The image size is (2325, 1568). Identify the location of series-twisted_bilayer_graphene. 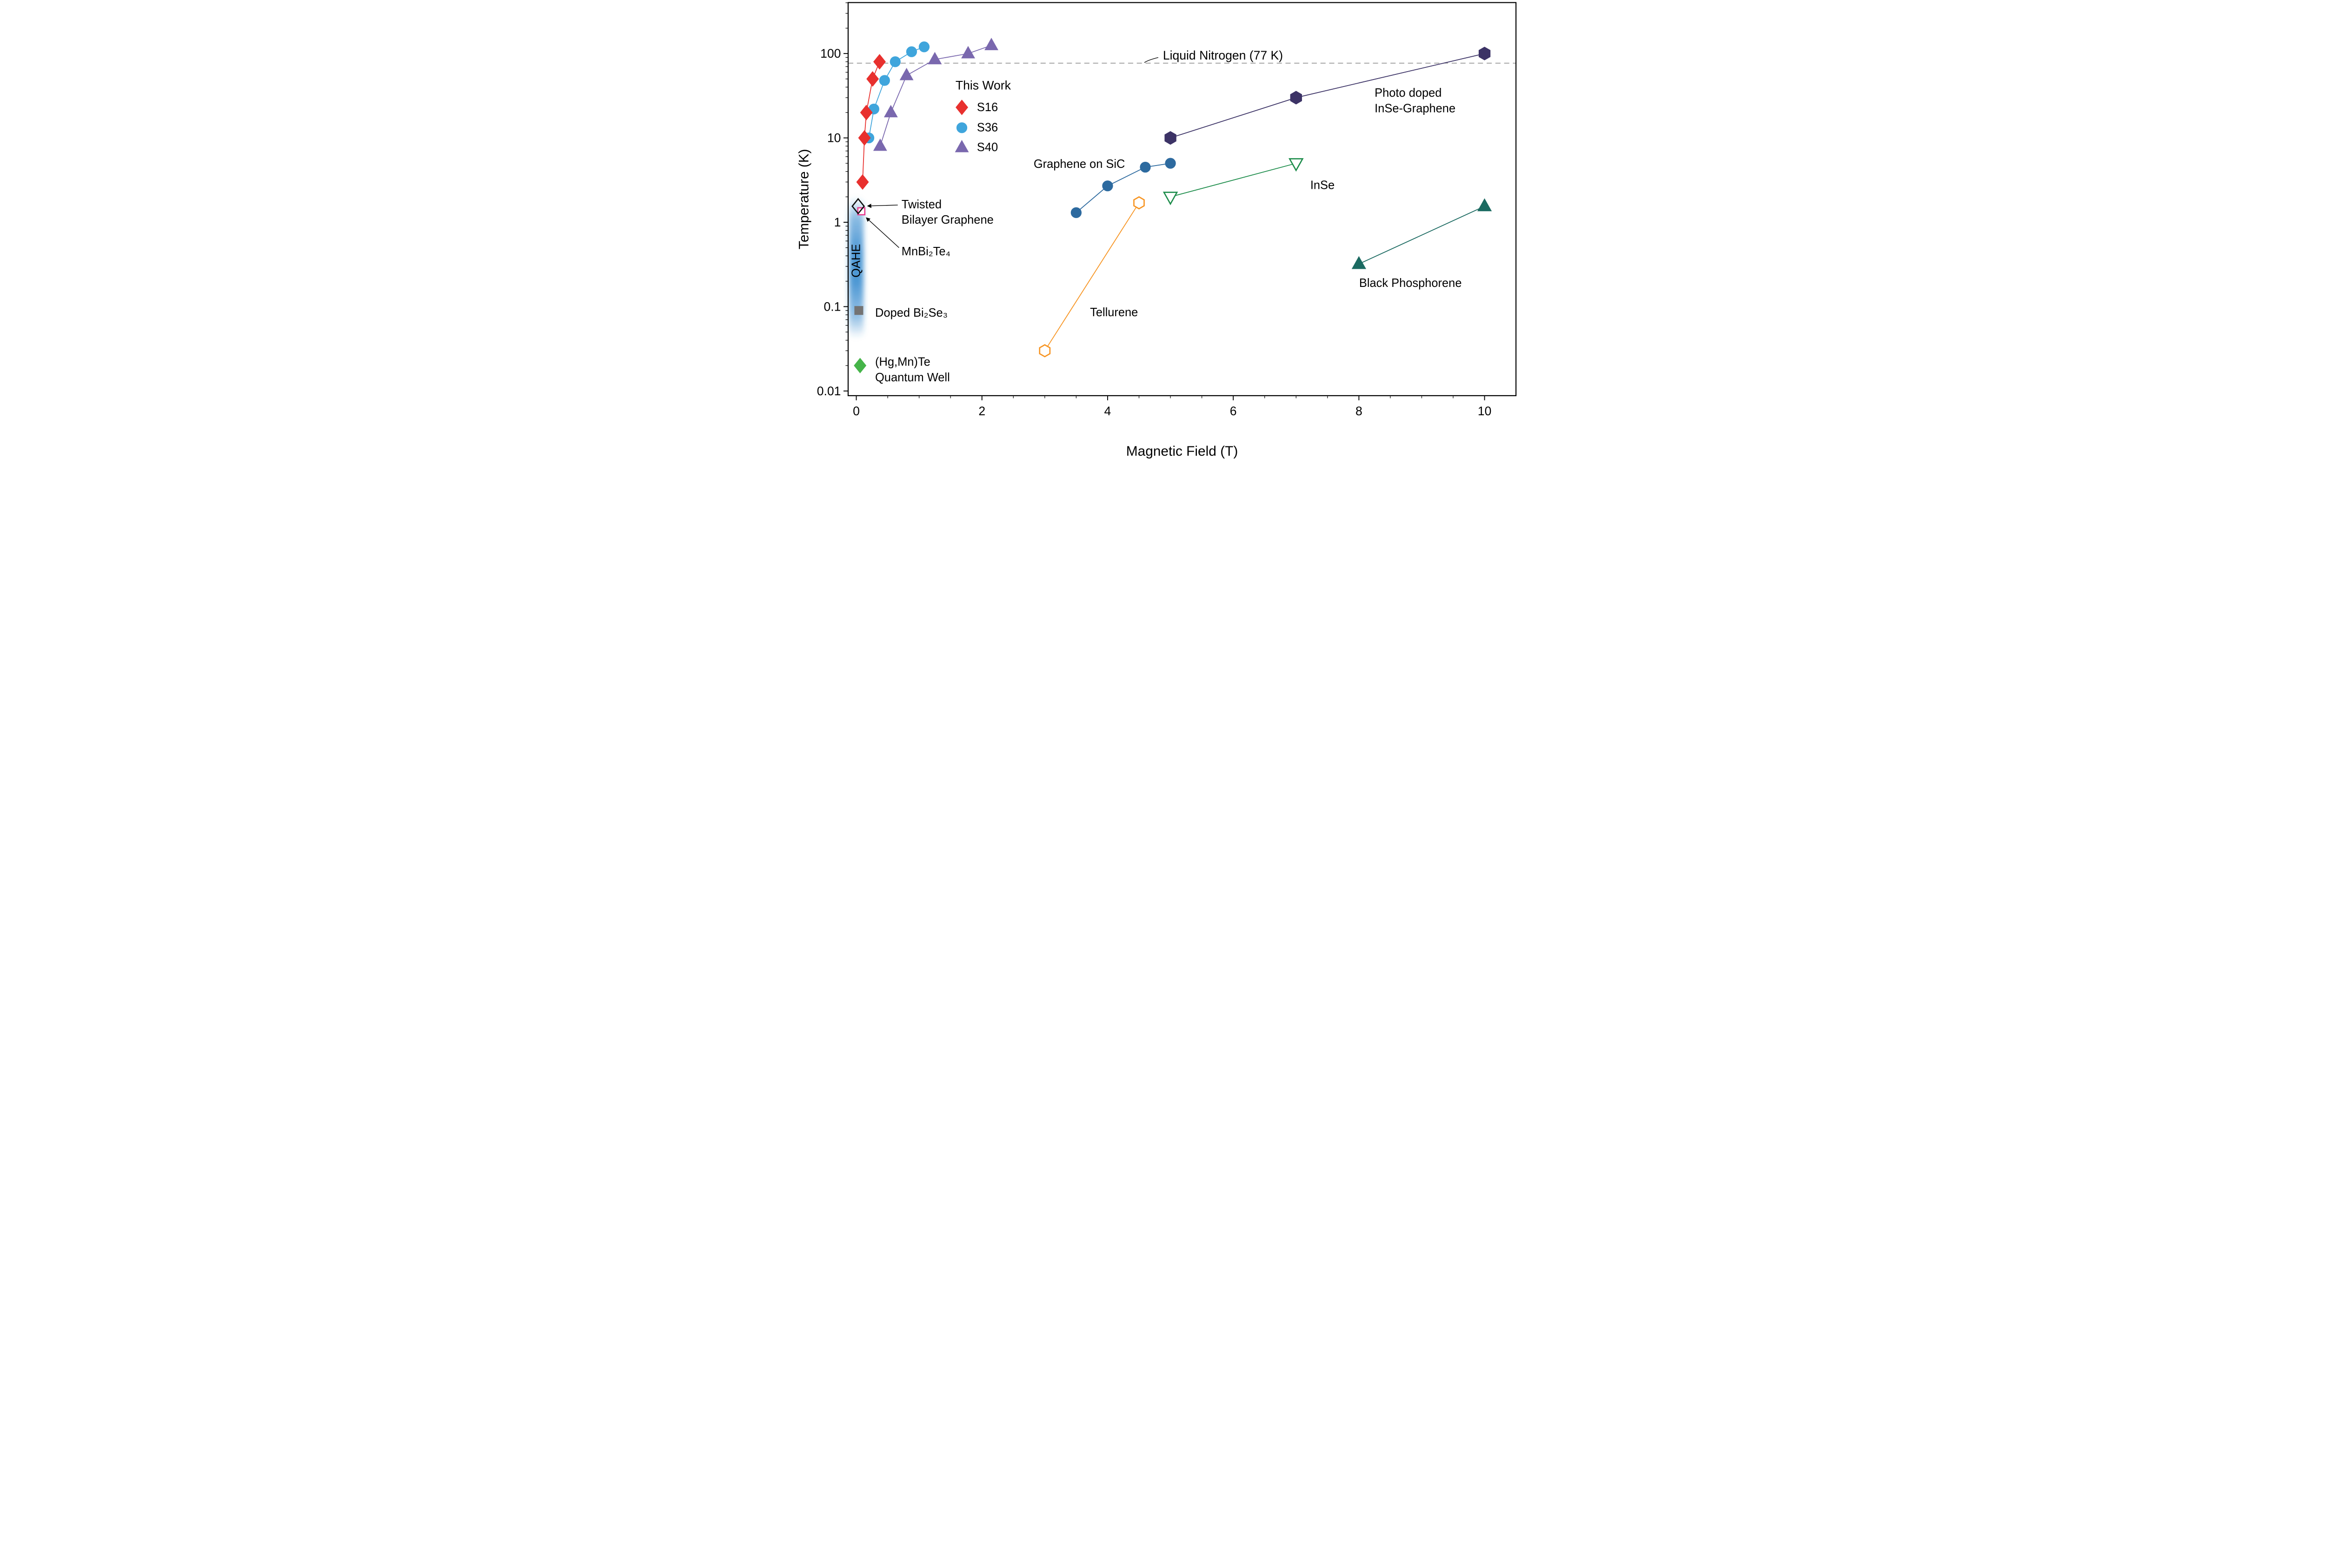
(858, 206).